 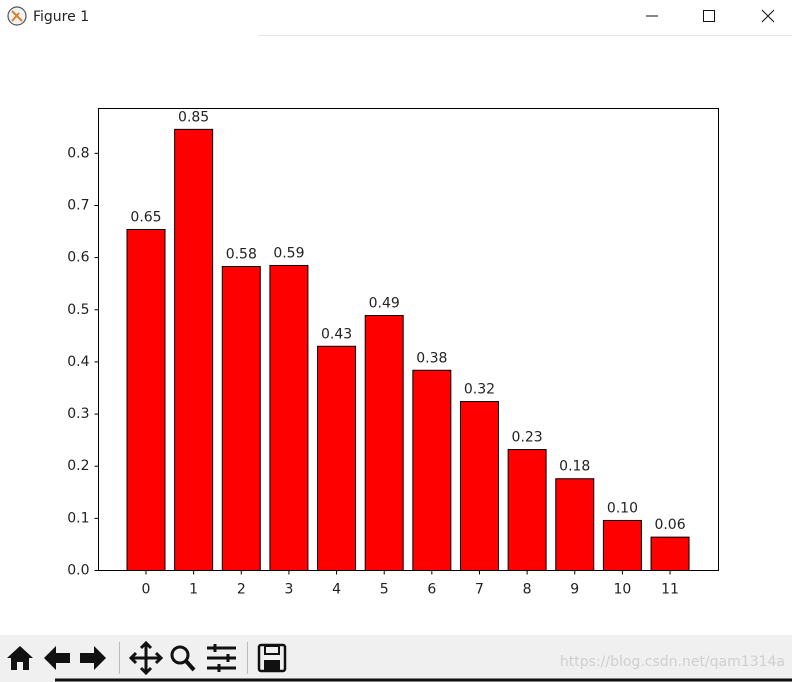 I want to click on data-label: 0.85, so click(x=193, y=117).